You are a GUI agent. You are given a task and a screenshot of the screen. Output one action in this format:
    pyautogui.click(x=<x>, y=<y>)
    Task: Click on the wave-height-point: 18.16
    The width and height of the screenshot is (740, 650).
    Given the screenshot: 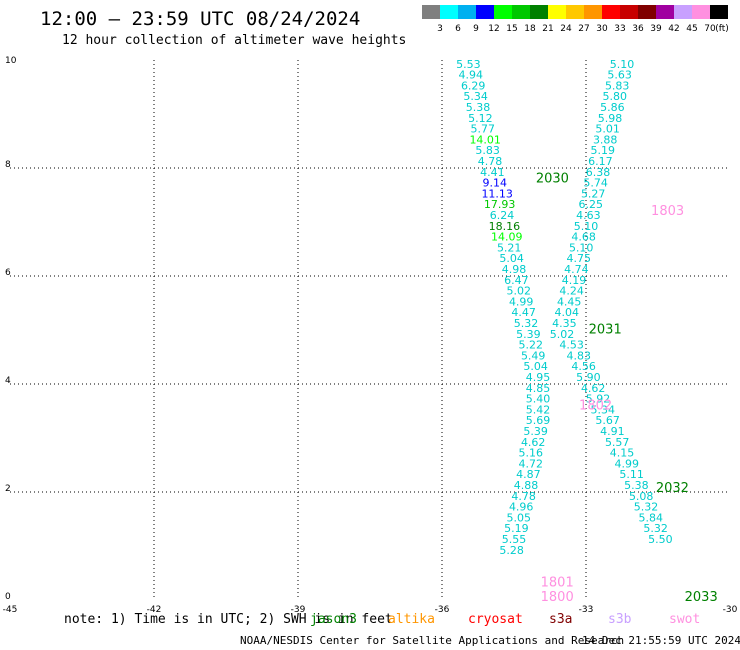 What is the action you would take?
    pyautogui.click(x=505, y=226)
    